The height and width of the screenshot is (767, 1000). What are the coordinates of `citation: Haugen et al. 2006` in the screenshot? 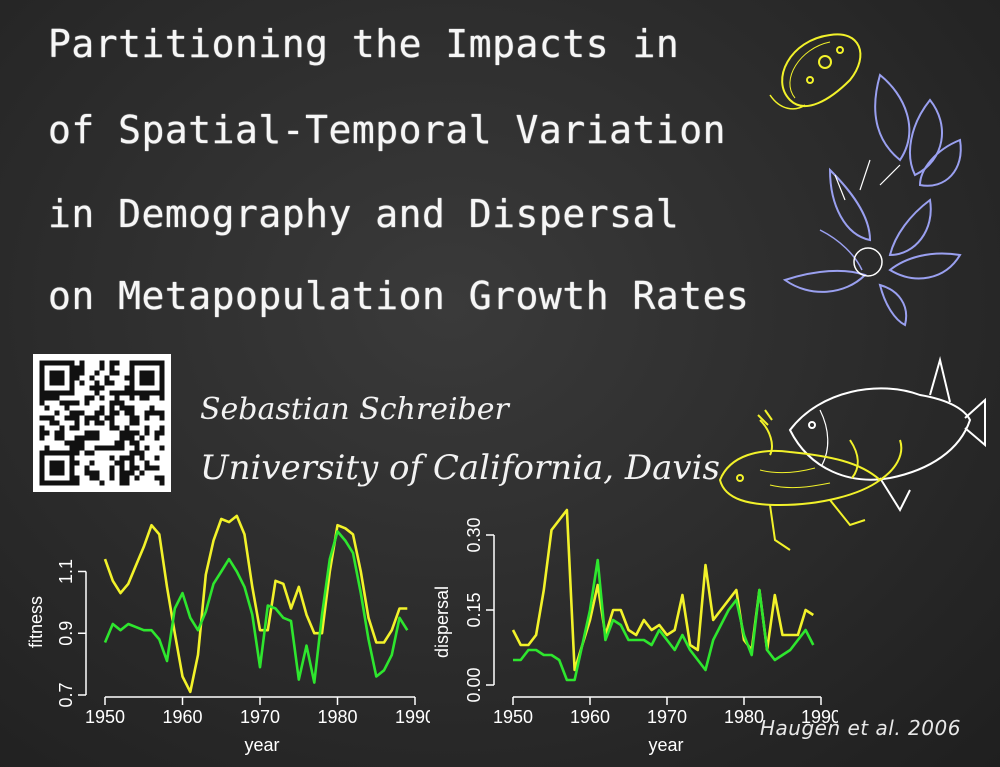 It's located at (860, 728).